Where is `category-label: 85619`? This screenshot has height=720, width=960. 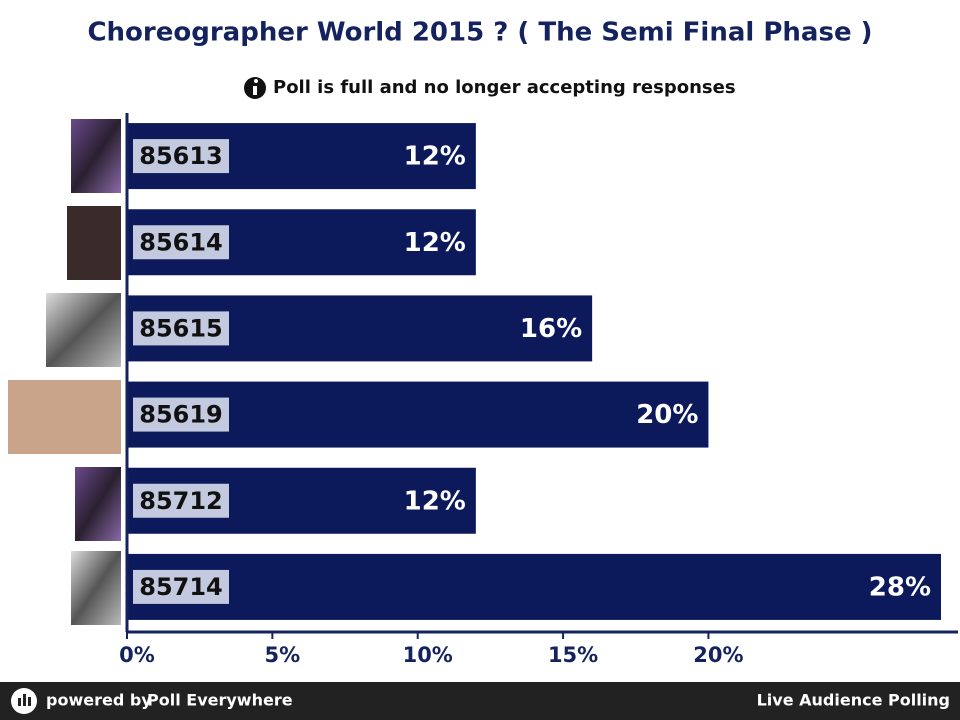 category-label: 85619 is located at coordinates (181, 415).